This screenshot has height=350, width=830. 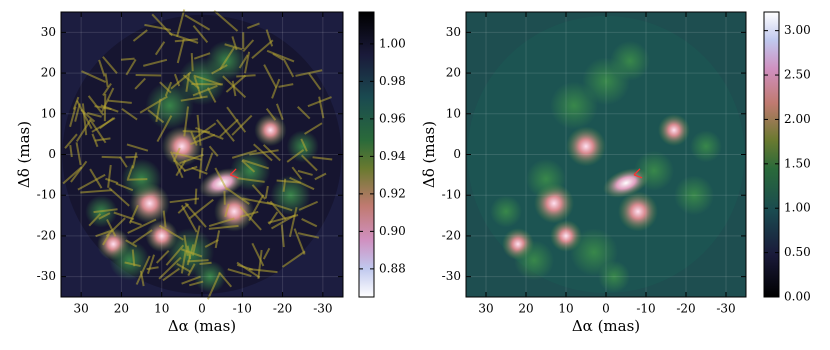 What do you see at coordinates (797, 75) in the screenshot?
I see `colorbar-tick-label: 2.50` at bounding box center [797, 75].